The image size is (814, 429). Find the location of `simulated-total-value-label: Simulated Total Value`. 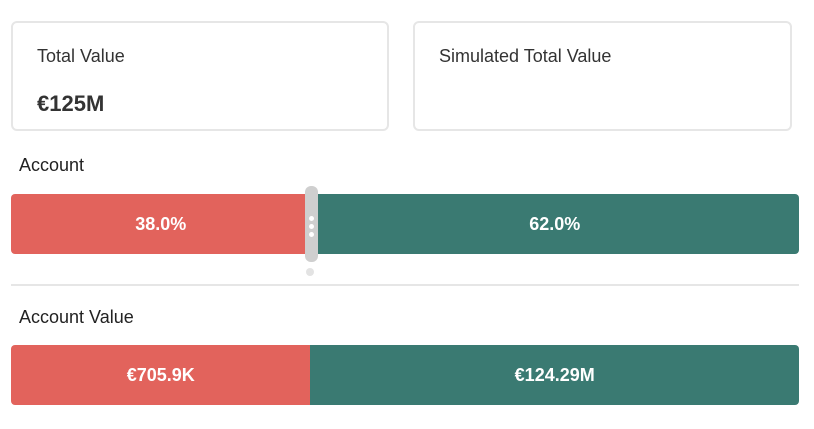

simulated-total-value-label: Simulated Total Value is located at coordinates (525, 56).